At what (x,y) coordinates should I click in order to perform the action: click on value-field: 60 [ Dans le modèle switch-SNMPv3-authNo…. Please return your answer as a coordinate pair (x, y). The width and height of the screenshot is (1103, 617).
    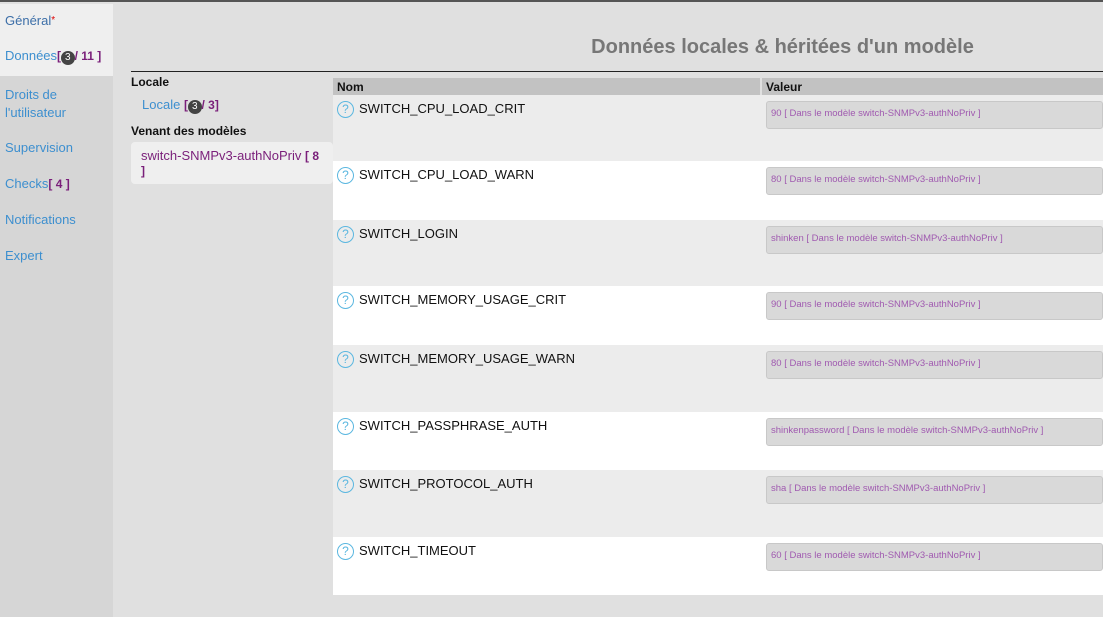
    Looking at the image, I should click on (934, 557).